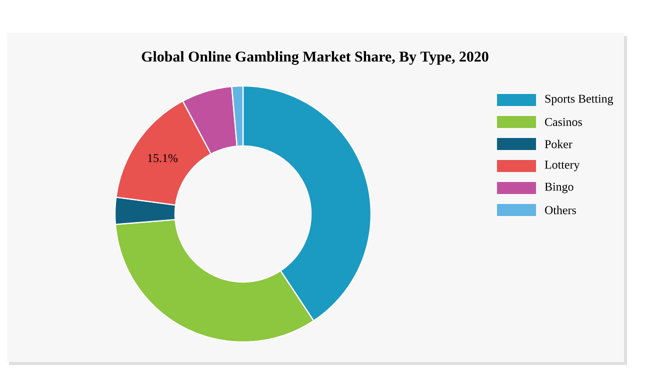 This screenshot has width=653, height=380. I want to click on legend-label: Others, so click(560, 210).